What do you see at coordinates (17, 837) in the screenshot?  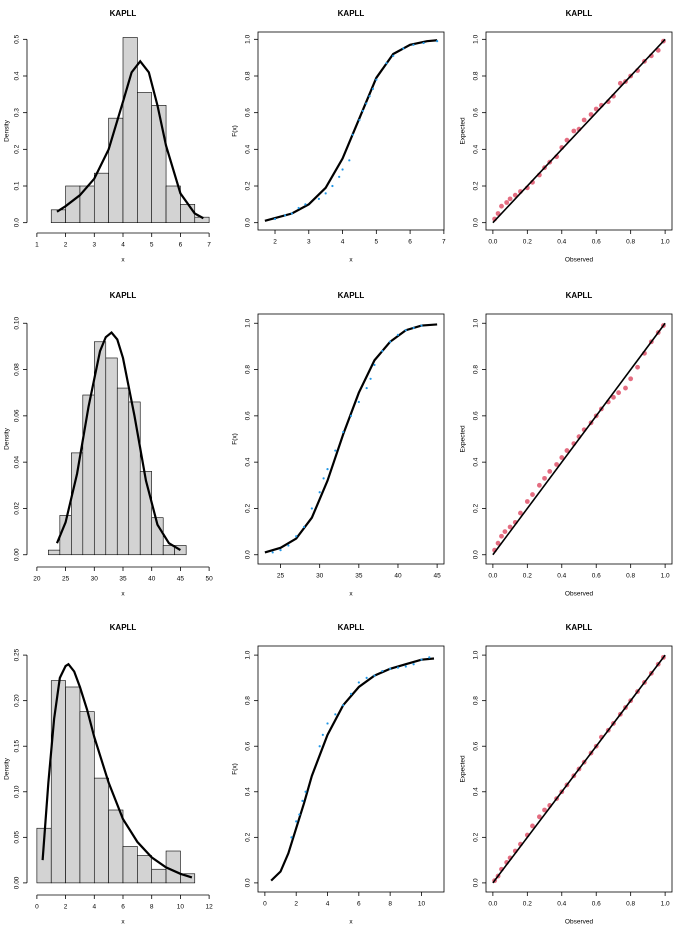 I see `y-tick-label: 0.05` at bounding box center [17, 837].